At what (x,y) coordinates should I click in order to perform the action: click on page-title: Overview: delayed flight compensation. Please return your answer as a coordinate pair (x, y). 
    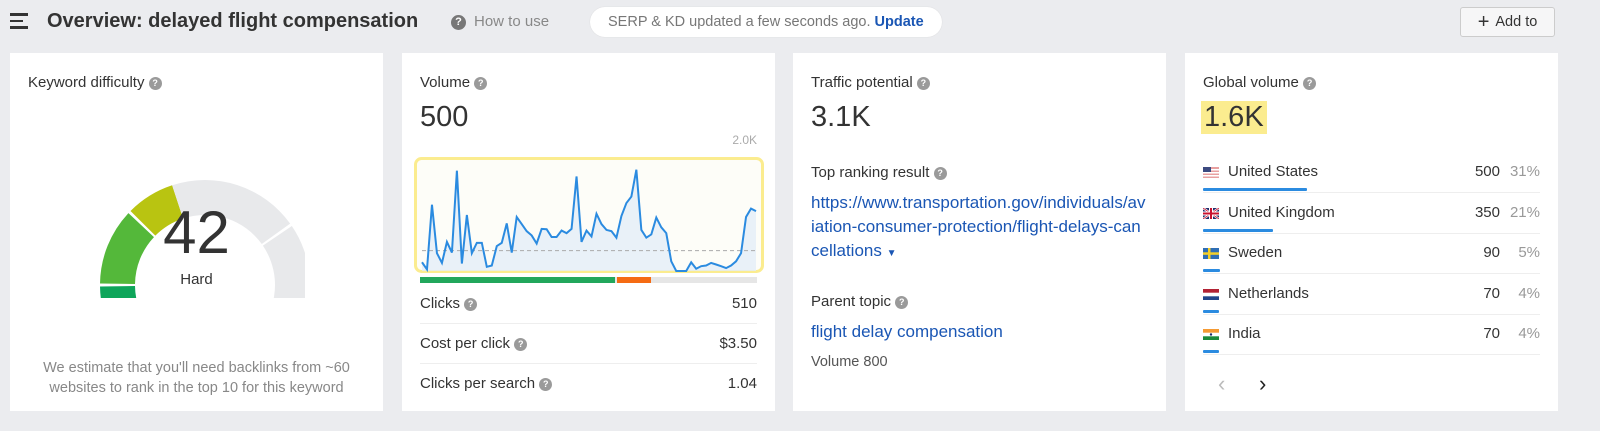
    Looking at the image, I should click on (233, 21).